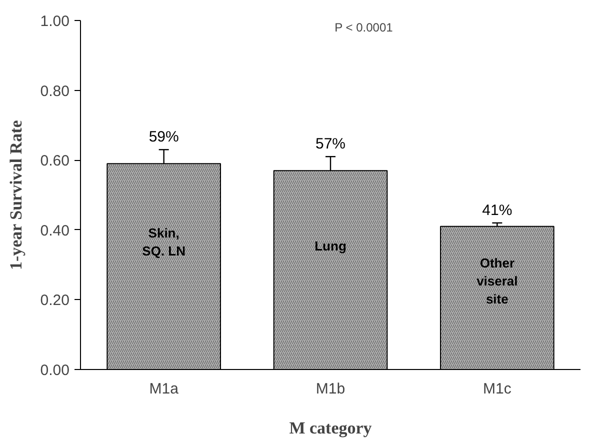  Describe the element at coordinates (497, 389) in the screenshot. I see `x-tick-label: M1c` at that location.